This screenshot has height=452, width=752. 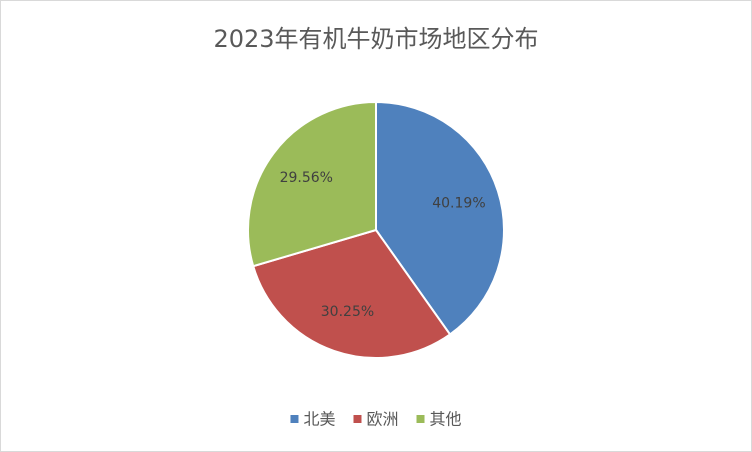 I want to click on chart-title: 2023年有机牛奶市场地区分布, so click(x=375, y=39).